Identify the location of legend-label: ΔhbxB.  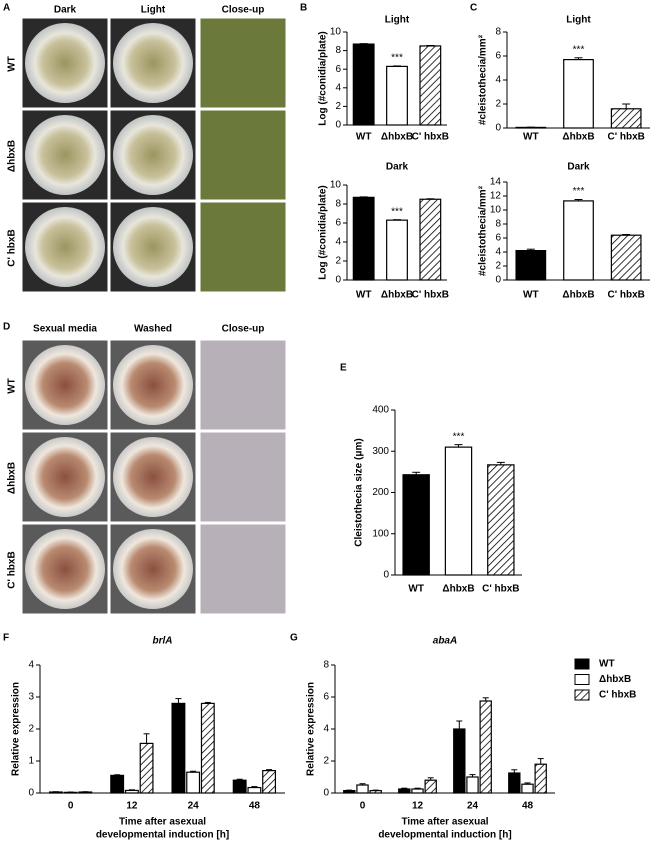
(615, 679).